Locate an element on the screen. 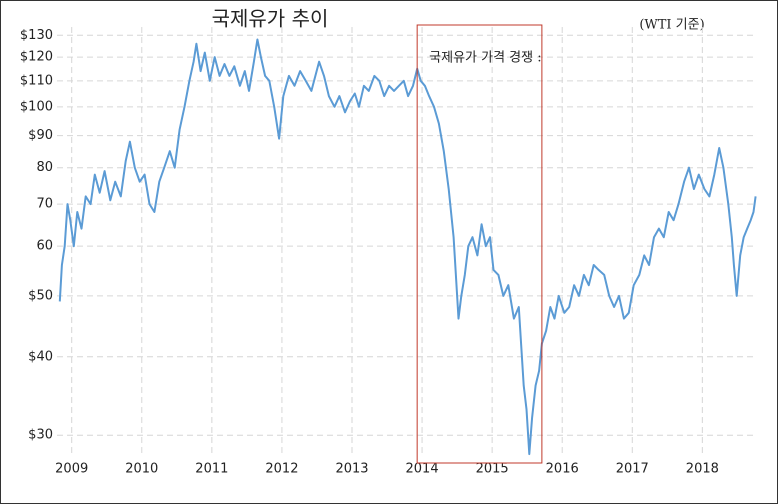  x-tick-label: 2014 is located at coordinates (422, 469).